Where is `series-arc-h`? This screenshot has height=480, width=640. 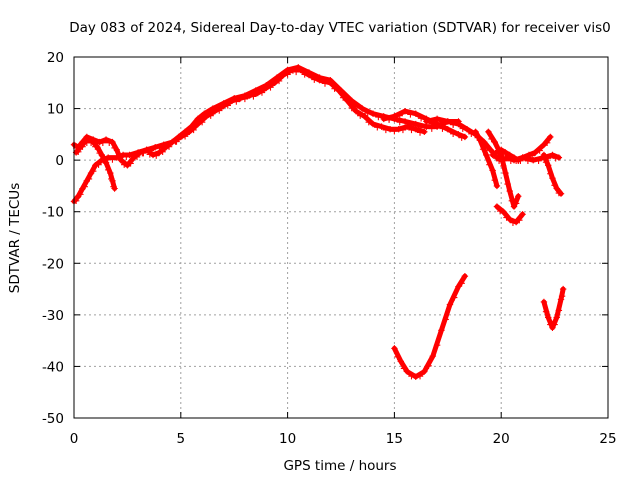
series-arc-h is located at coordinates (521, 149).